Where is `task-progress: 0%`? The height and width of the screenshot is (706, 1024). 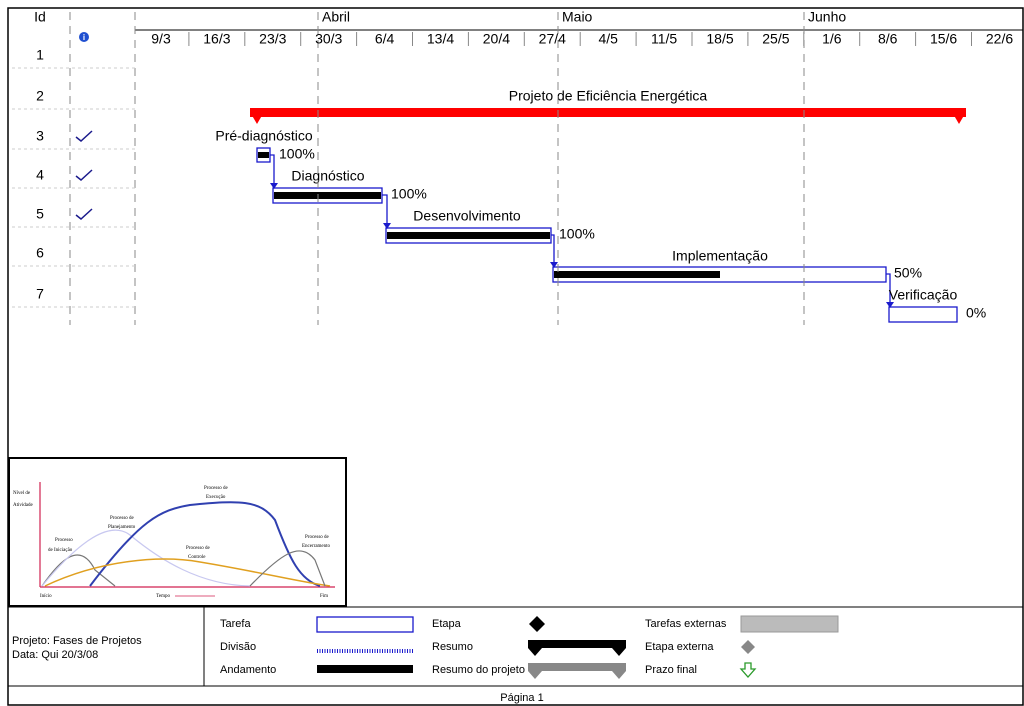
task-progress: 0% is located at coordinates (976, 313).